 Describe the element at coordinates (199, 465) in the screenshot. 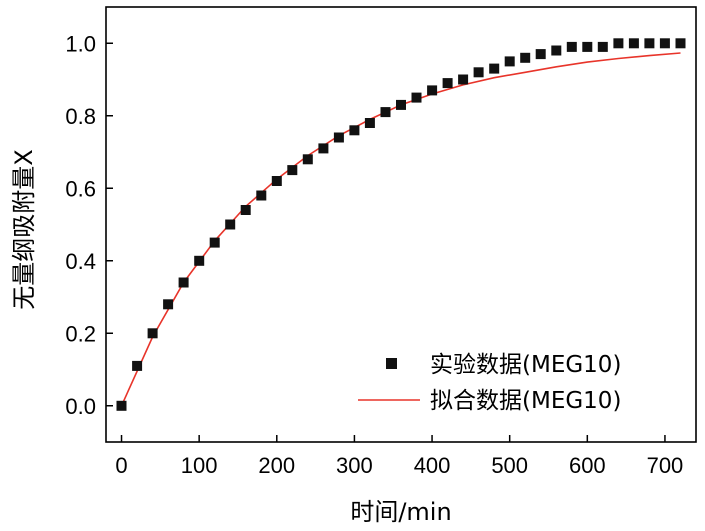

I see `x-tick-label: 100` at that location.